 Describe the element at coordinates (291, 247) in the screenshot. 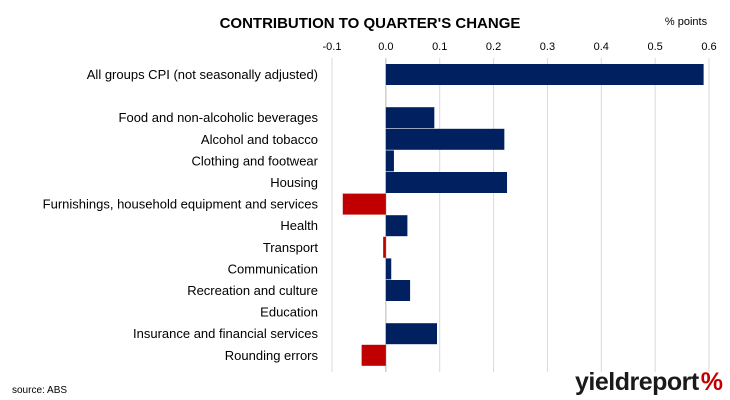

I see `category-label: Transport` at that location.